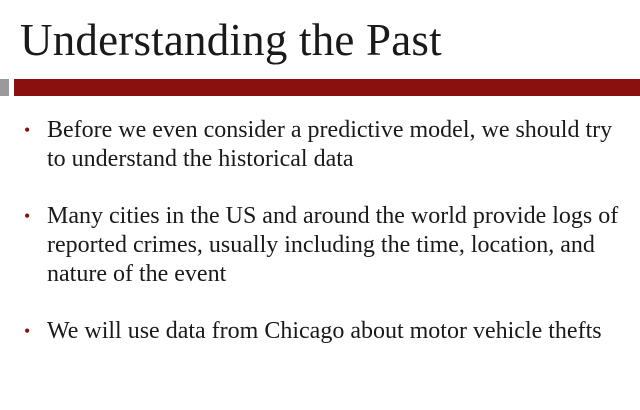 Image resolution: width=640 pixels, height=410 pixels. Describe the element at coordinates (231, 40) in the screenshot. I see `slide-title: Understanding the Past` at that location.